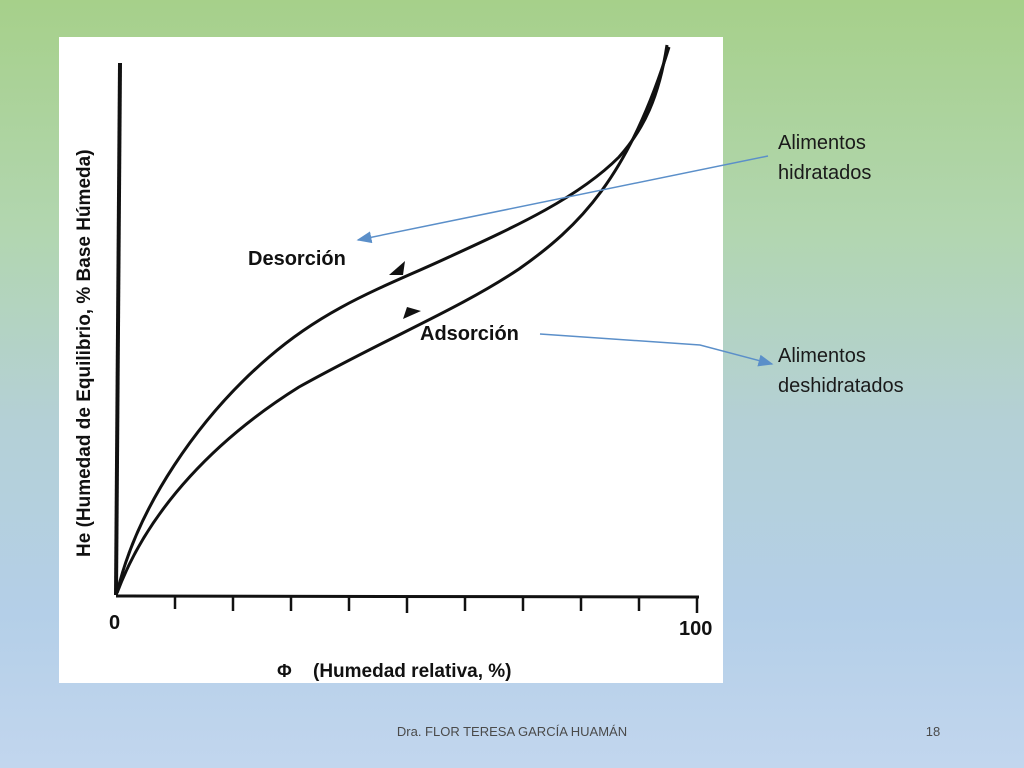 This screenshot has width=1024, height=768. I want to click on desorption-label: Desorción, so click(297, 259).